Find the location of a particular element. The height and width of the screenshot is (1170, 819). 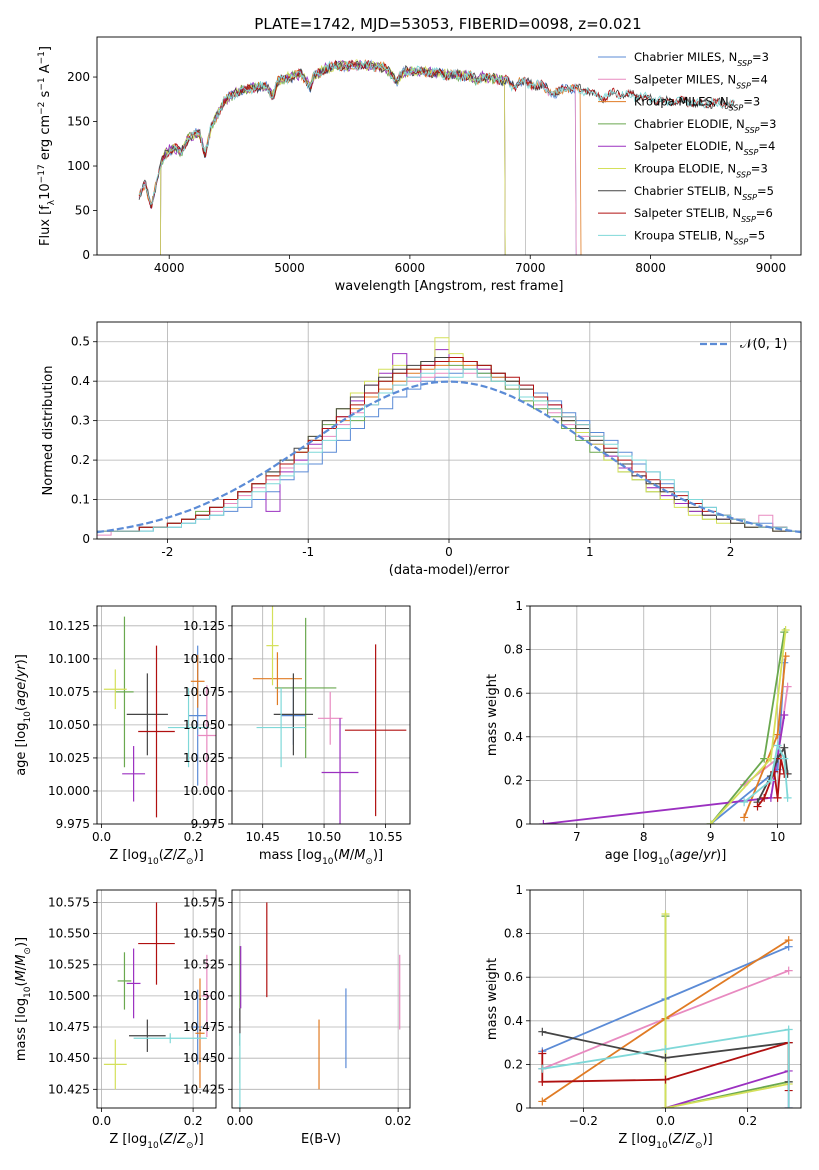

x-axis-label: mass [log10(M/M⊙)] is located at coordinates (321, 857).